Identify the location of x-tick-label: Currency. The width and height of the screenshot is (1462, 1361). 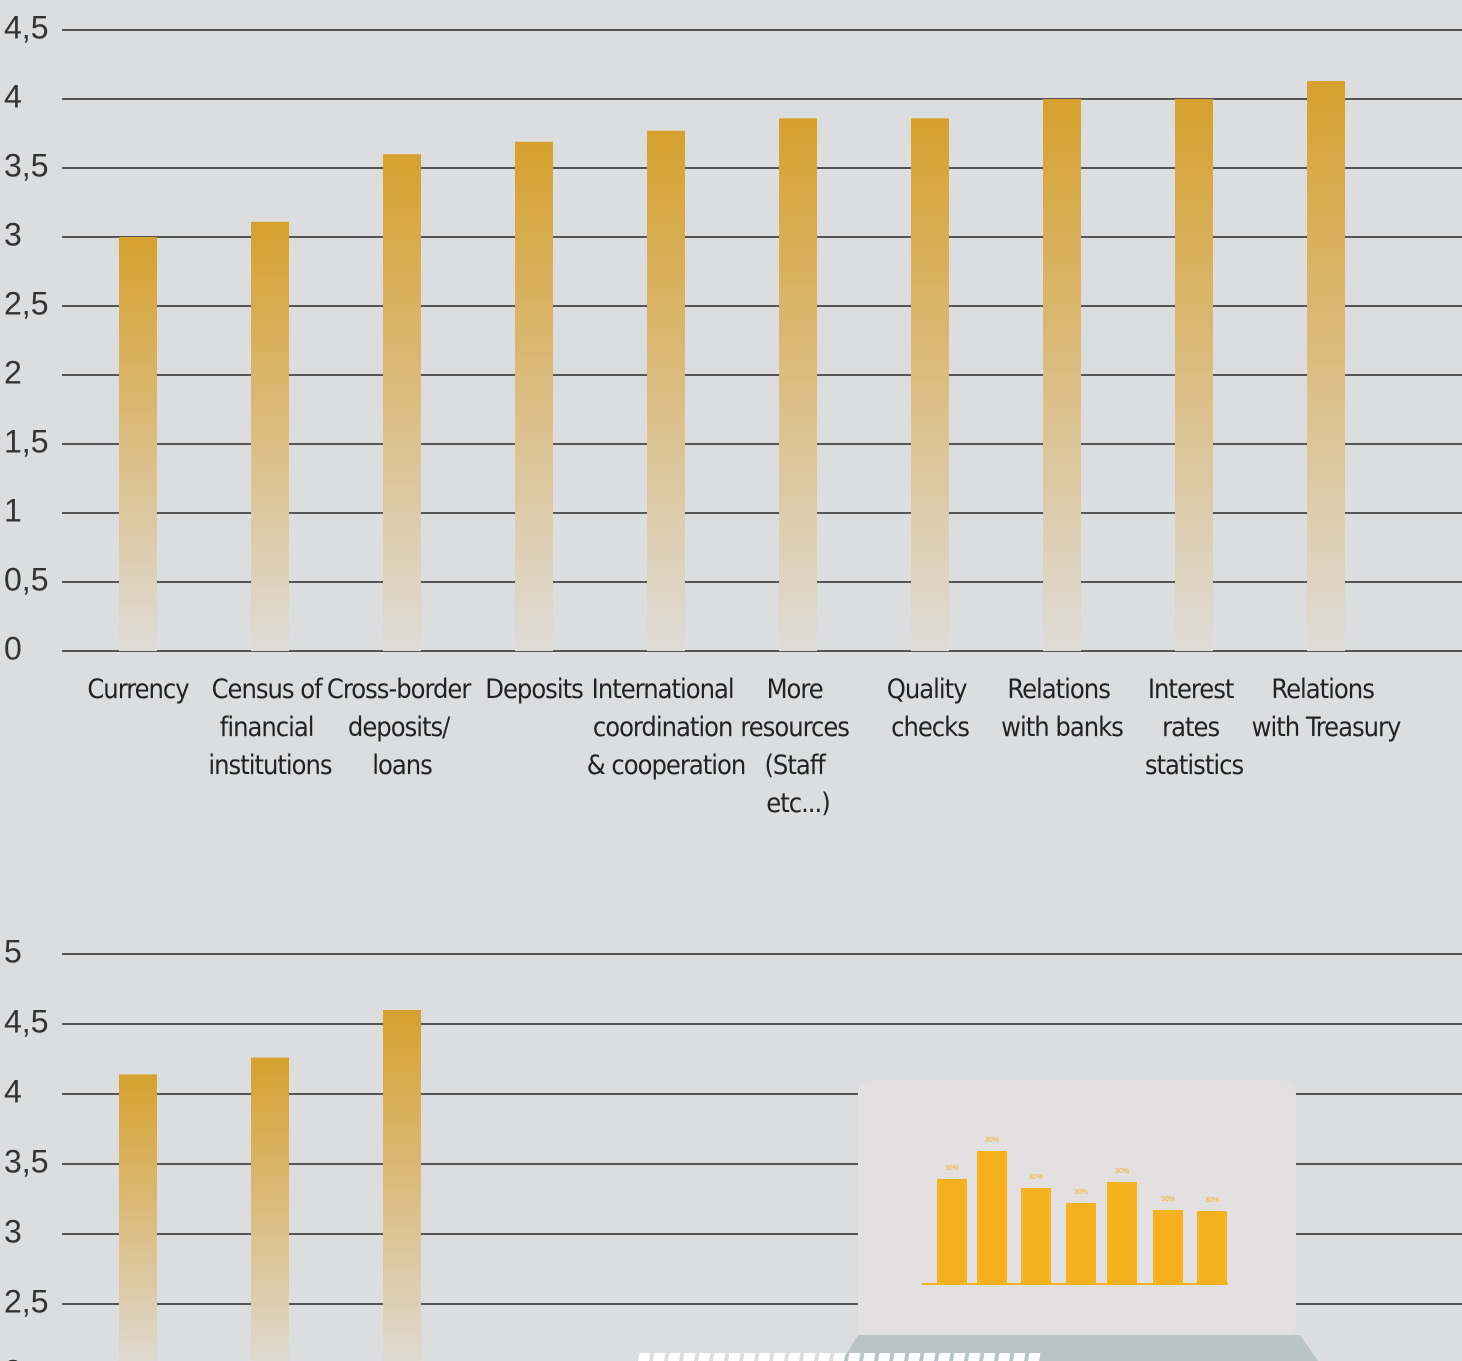
(138, 689).